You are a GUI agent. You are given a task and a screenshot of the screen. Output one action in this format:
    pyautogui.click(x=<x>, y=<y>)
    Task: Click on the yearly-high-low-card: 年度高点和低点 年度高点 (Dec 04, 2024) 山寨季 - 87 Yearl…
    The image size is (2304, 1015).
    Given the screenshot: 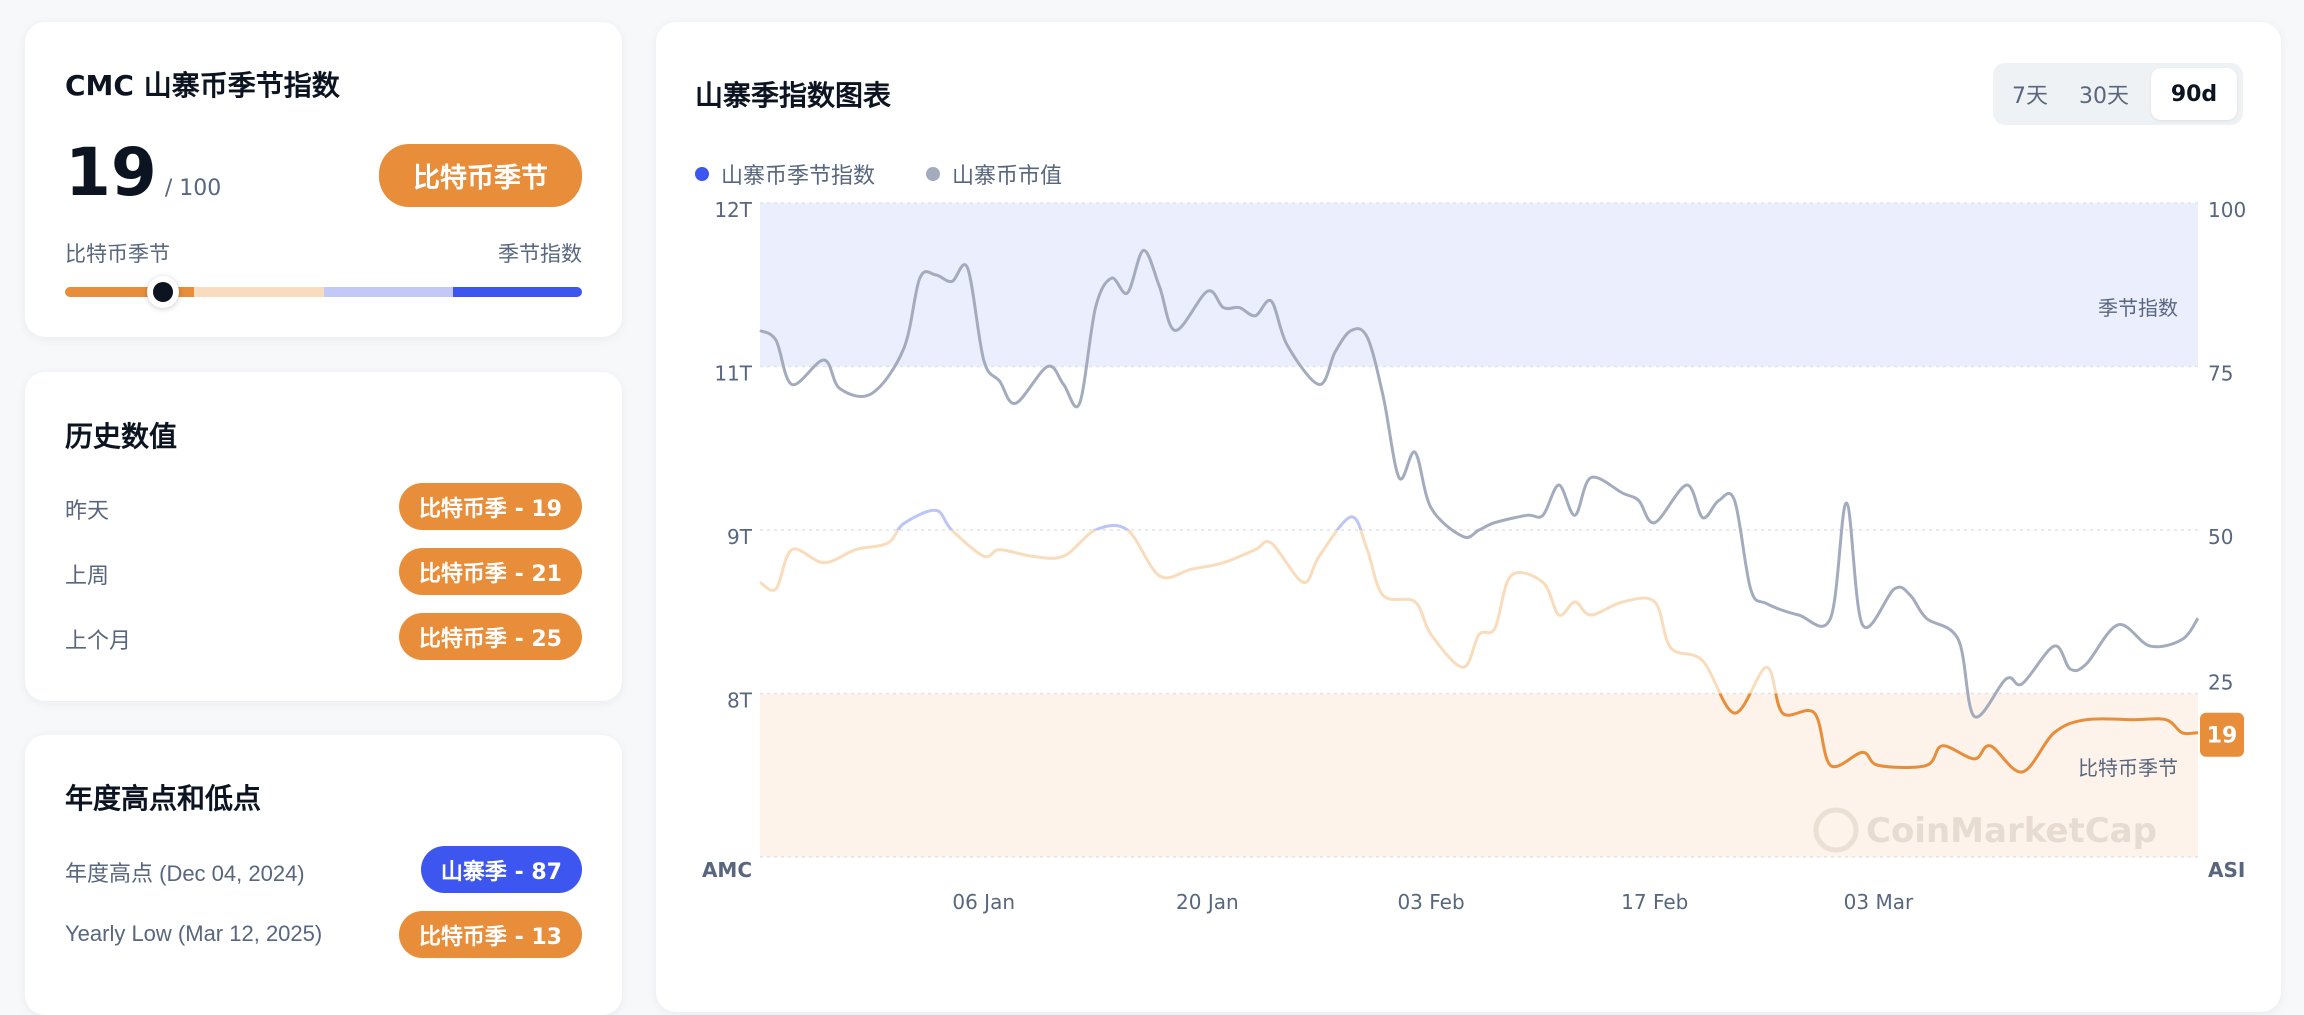 What is the action you would take?
    pyautogui.click(x=323, y=875)
    